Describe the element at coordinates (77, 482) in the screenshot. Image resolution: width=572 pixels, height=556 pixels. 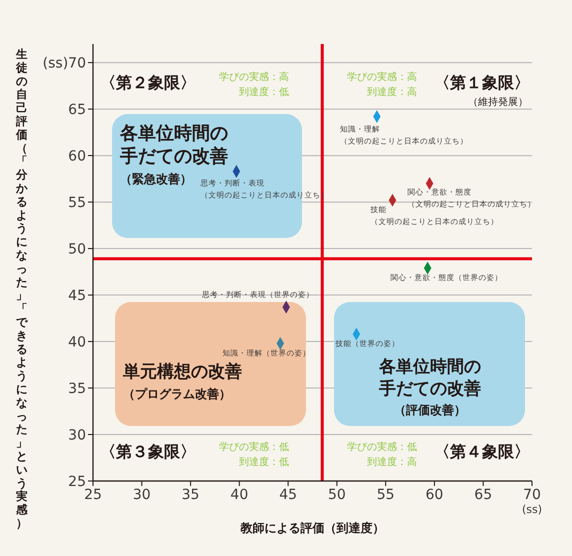
I see `y-tick-label: 25` at that location.